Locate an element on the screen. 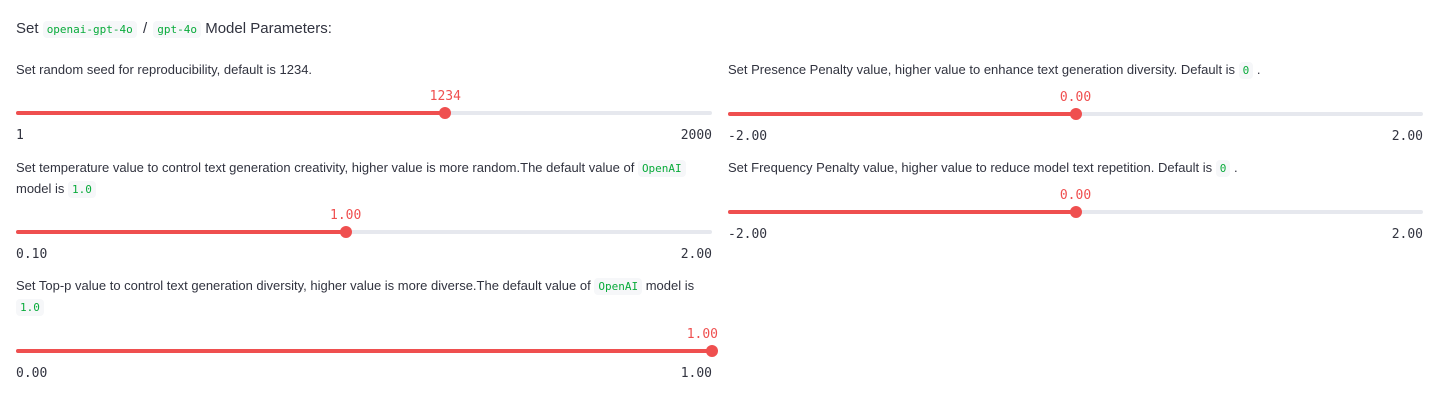 The height and width of the screenshot is (401, 1452). heading-suffix: Model Parameters: is located at coordinates (268, 28).